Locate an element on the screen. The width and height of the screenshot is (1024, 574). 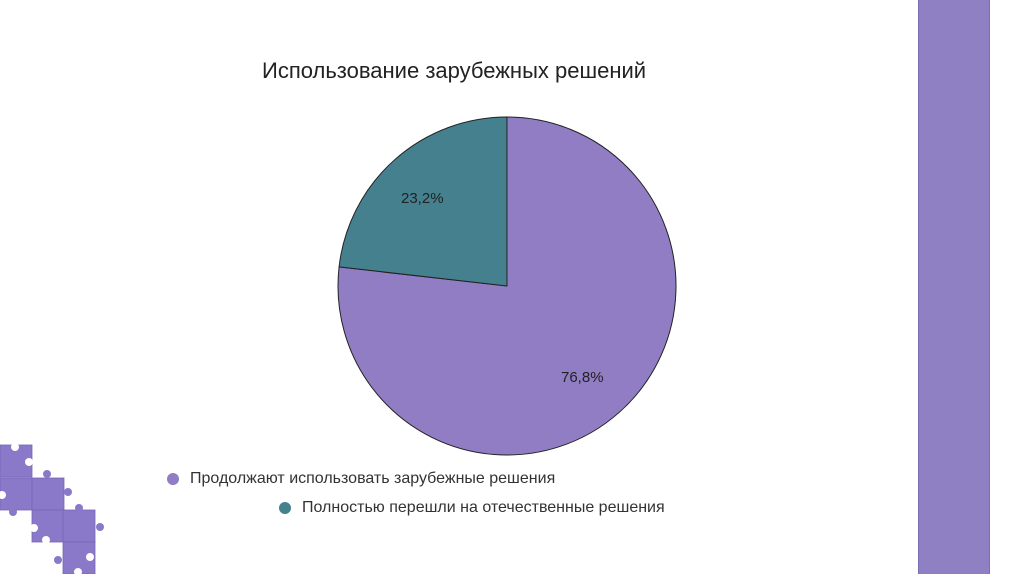
data-label-domestic: 23,2% is located at coordinates (422, 198).